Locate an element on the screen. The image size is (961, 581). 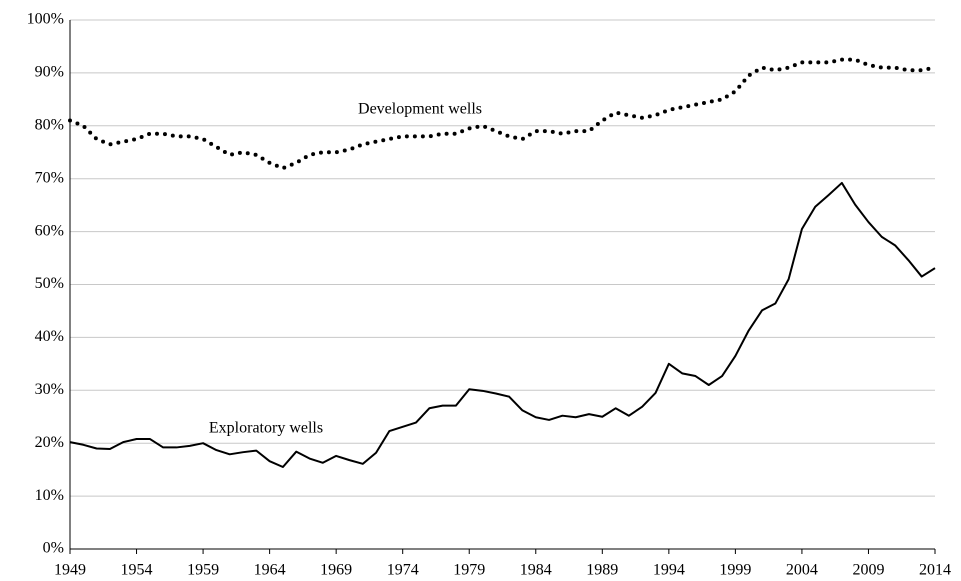
y-tick-label: 70% is located at coordinates (49, 177).